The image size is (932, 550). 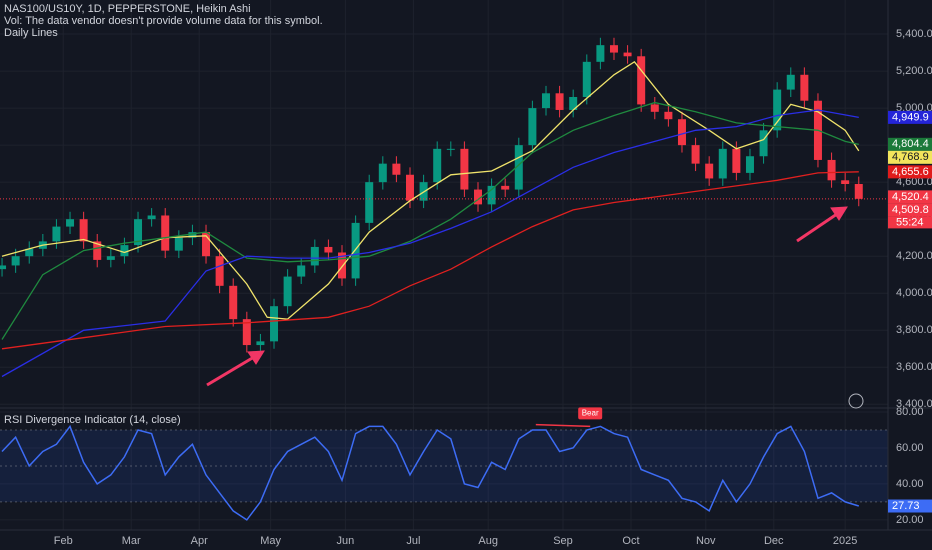 I want to click on divergence-label-box, so click(x=590, y=413).